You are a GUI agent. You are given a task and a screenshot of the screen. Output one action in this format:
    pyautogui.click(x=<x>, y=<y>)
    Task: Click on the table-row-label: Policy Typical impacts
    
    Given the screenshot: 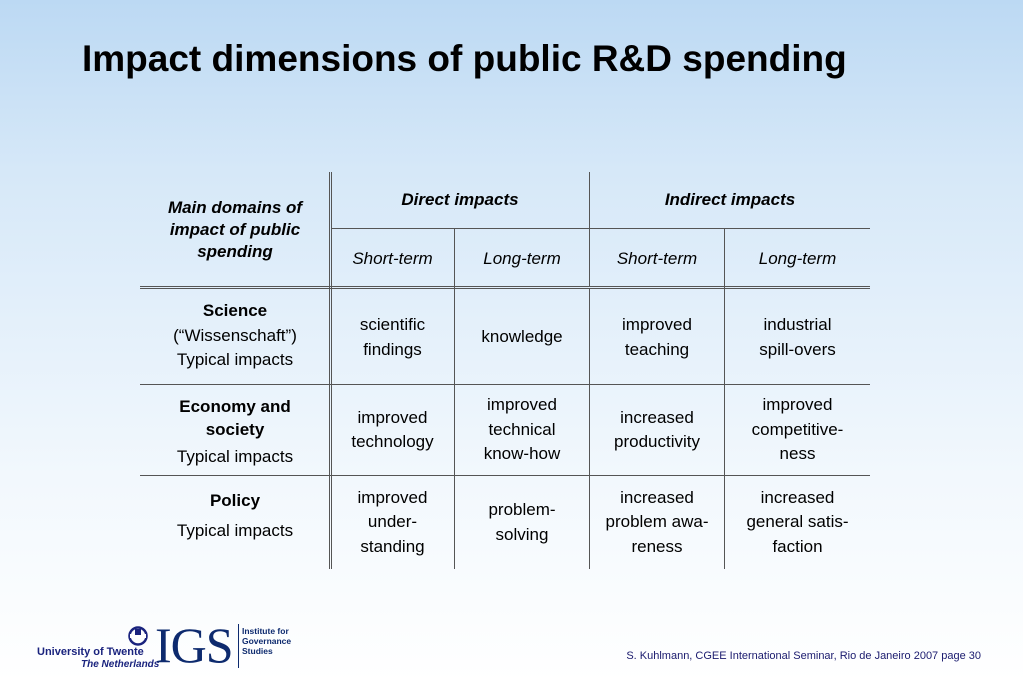 What is the action you would take?
    pyautogui.click(x=235, y=516)
    